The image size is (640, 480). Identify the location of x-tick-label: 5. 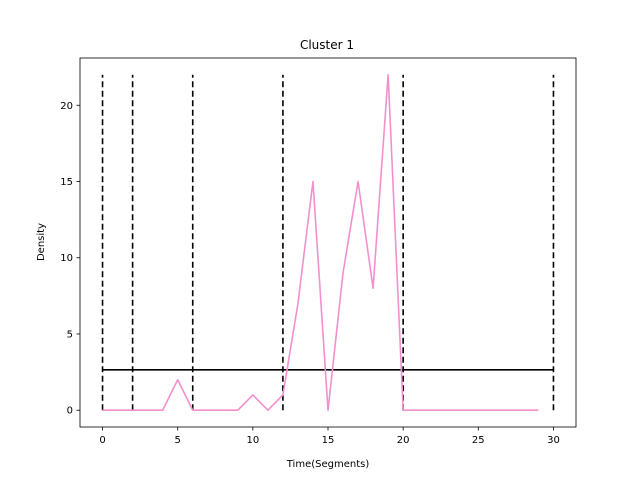
(178, 440).